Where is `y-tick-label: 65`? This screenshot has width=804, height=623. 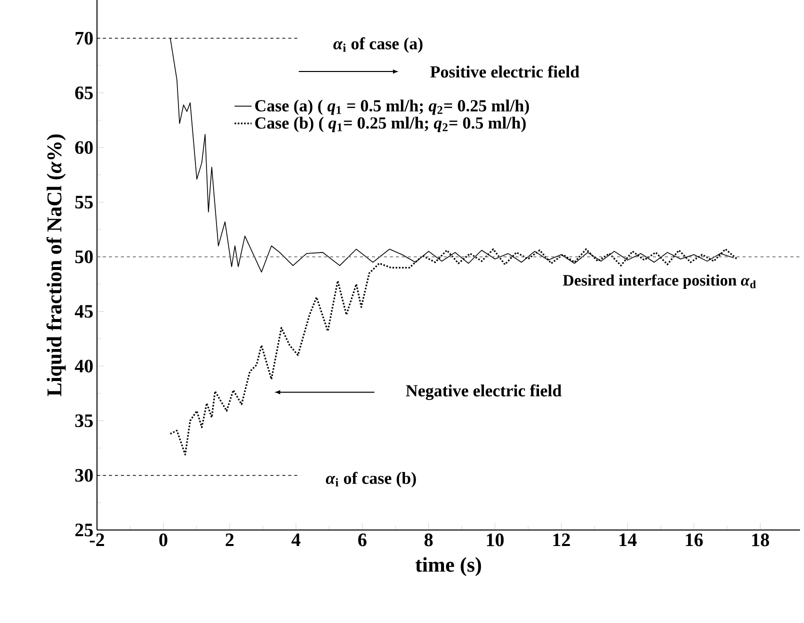
y-tick-label: 65 is located at coordinates (84, 93).